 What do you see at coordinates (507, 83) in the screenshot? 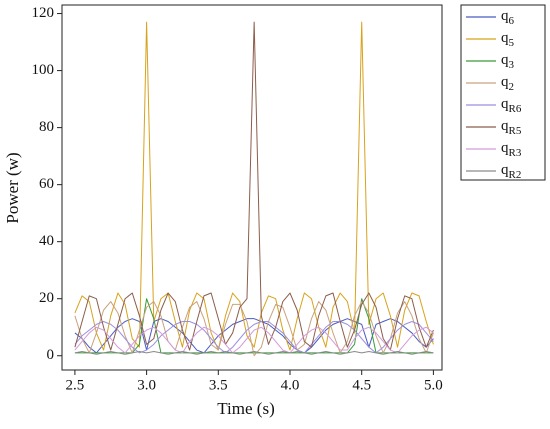
I see `legend-label: q2` at bounding box center [507, 83].